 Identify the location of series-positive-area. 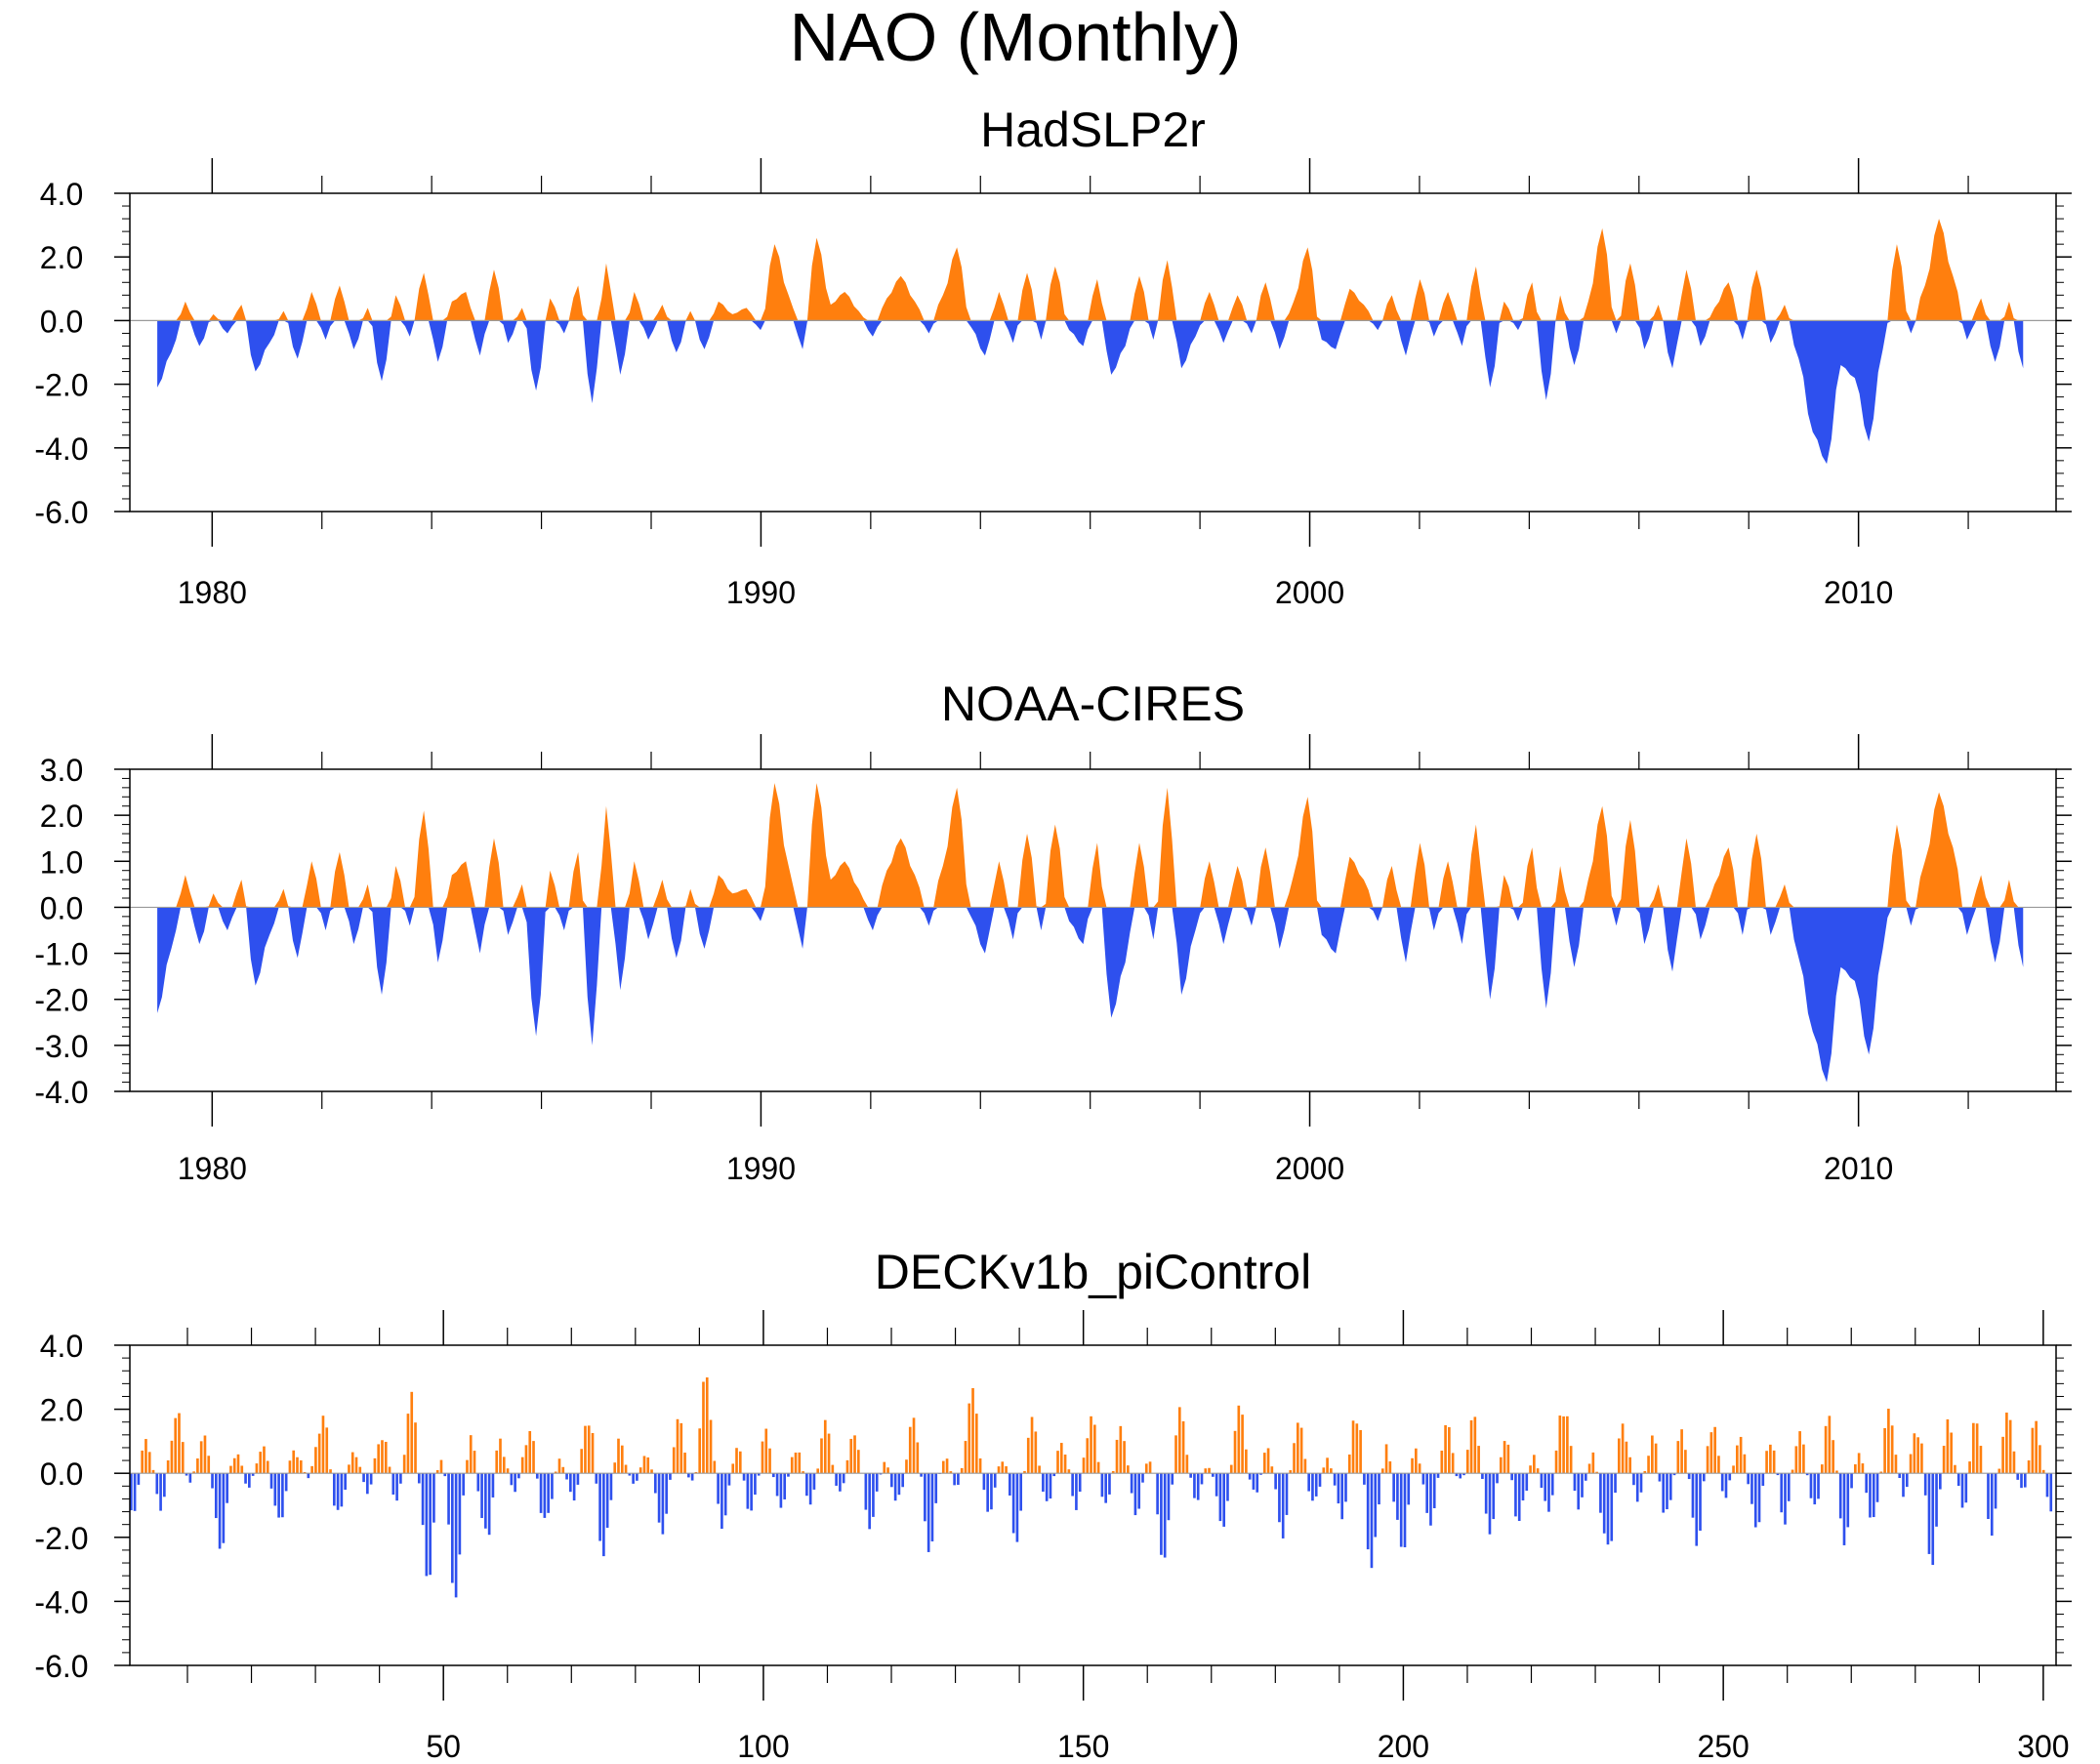
(1090, 845).